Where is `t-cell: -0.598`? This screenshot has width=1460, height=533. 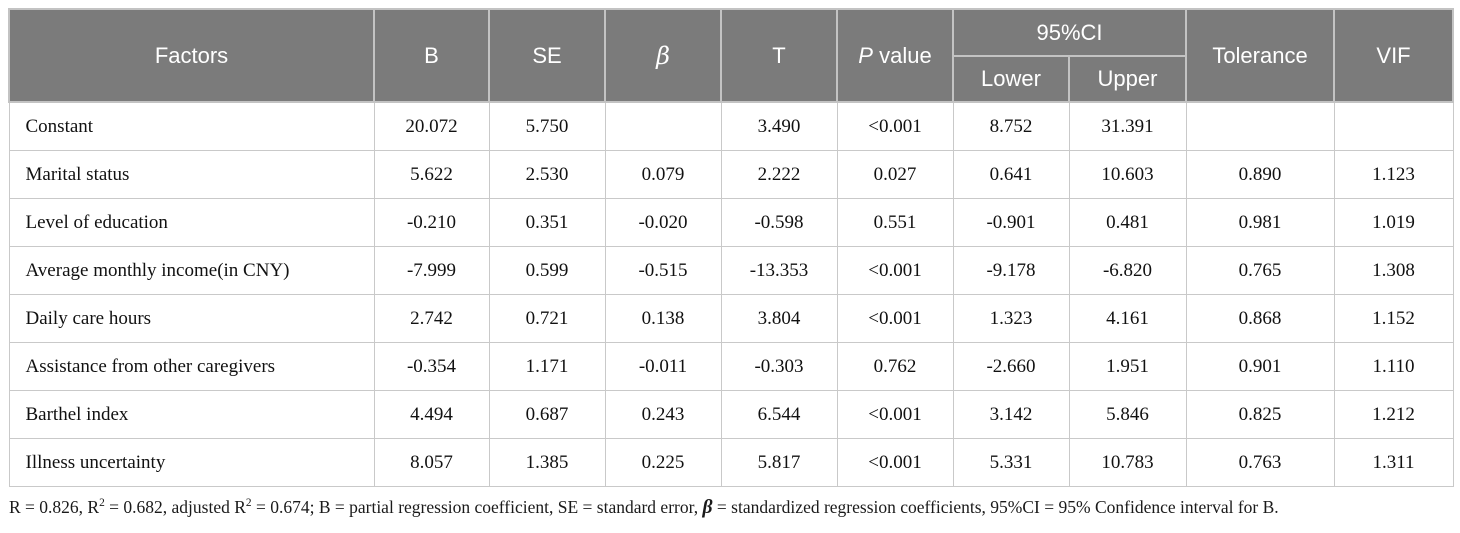
t-cell: -0.598 is located at coordinates (779, 222).